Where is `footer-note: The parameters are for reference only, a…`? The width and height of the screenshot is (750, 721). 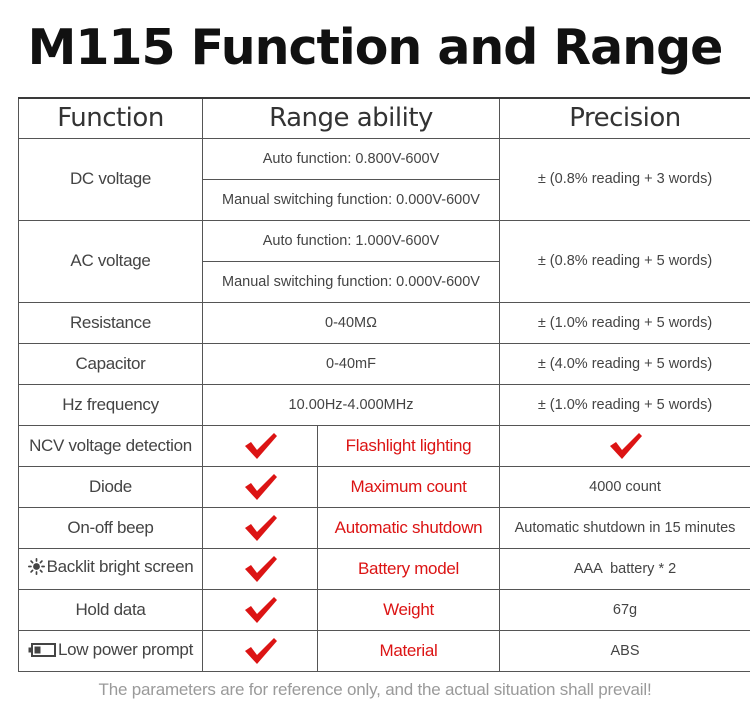 footer-note: The parameters are for reference only, a… is located at coordinates (375, 689).